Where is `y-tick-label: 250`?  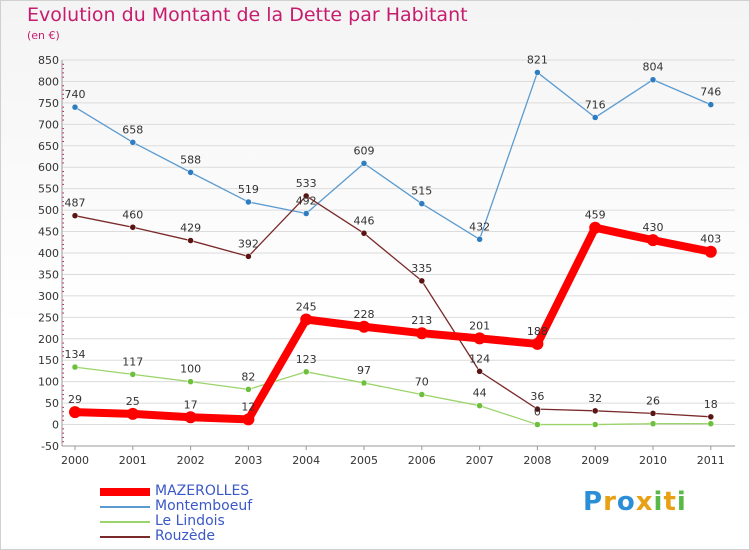
y-tick-label: 250 is located at coordinates (48, 317).